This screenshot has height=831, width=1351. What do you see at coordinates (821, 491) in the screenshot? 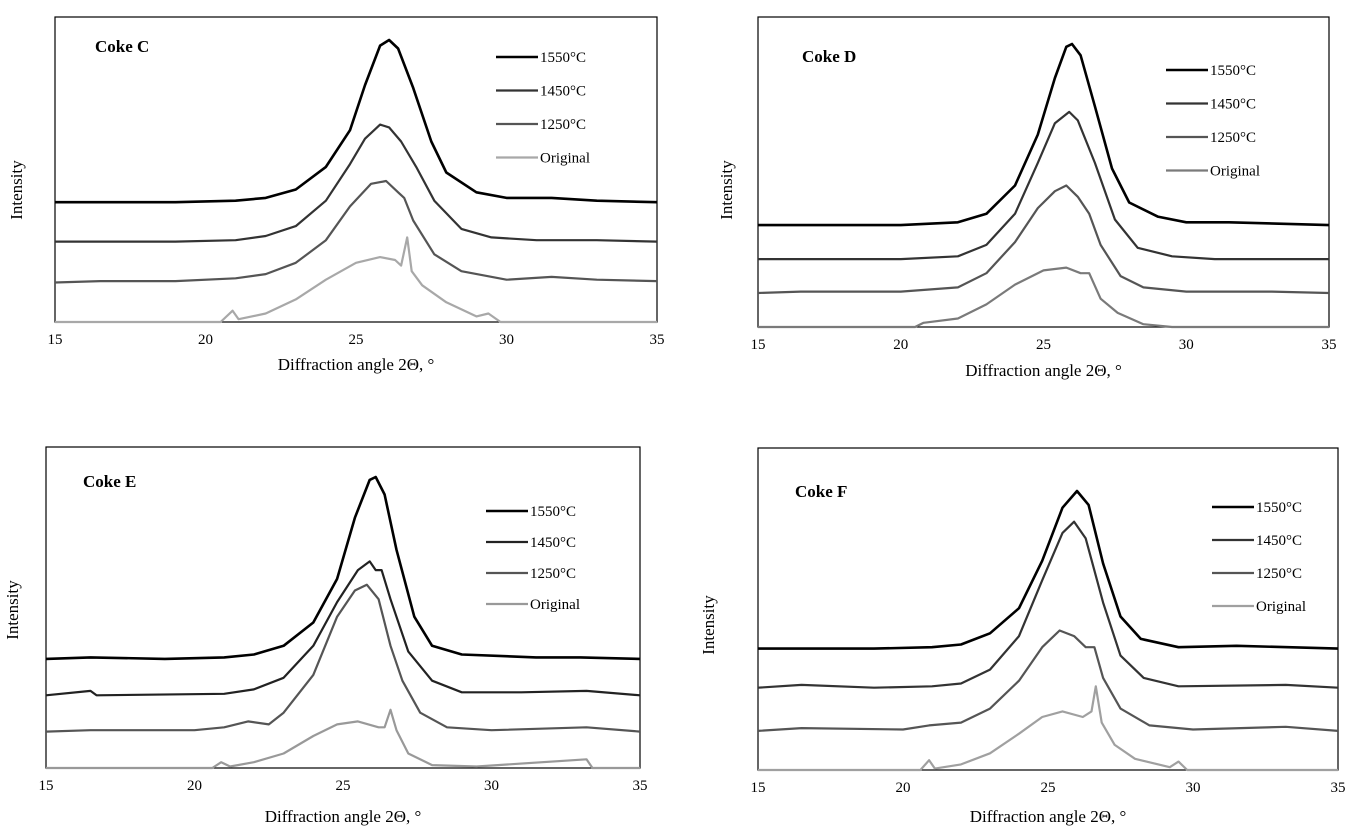
I see `panel-title: Coke F` at bounding box center [821, 491].